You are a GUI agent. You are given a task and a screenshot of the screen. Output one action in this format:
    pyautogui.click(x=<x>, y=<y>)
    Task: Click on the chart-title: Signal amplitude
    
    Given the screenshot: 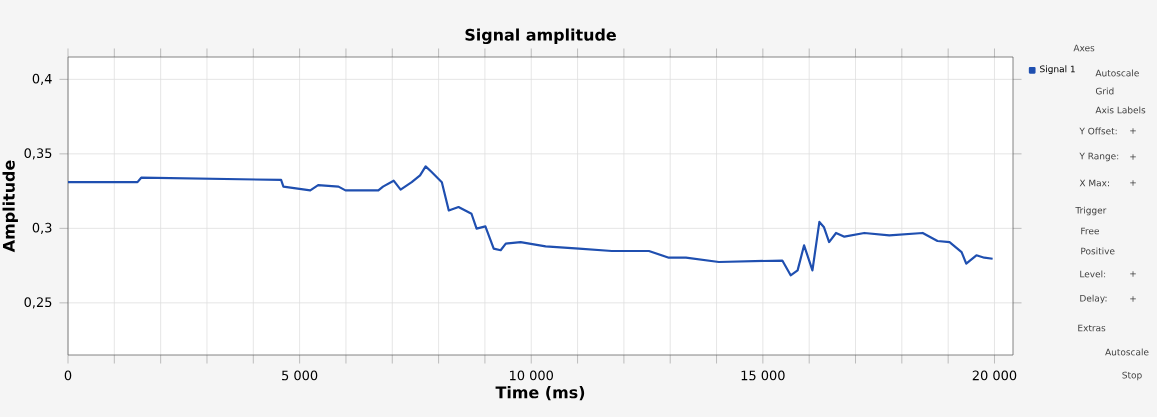 What is the action you would take?
    pyautogui.click(x=540, y=36)
    